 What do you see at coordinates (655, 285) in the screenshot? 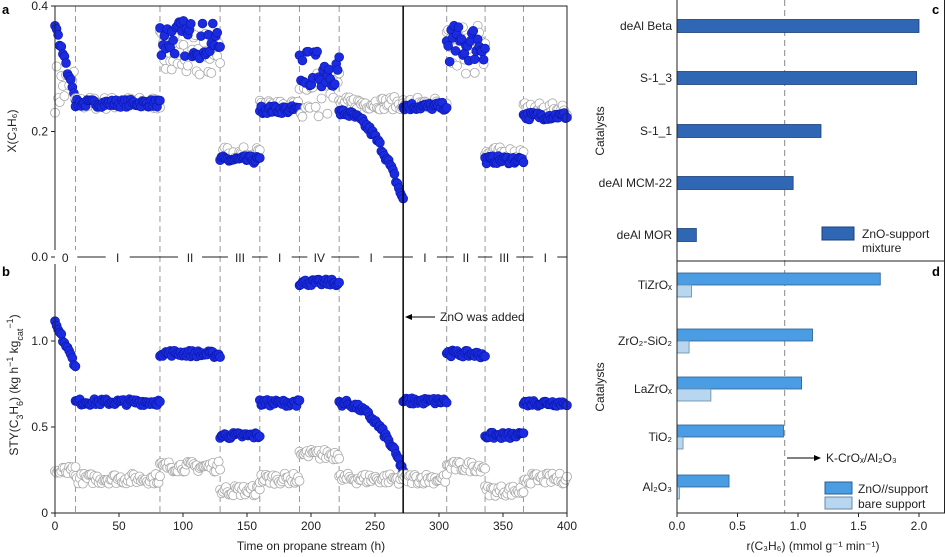
I see `d-category-label: TiZrOₓ` at bounding box center [655, 285].